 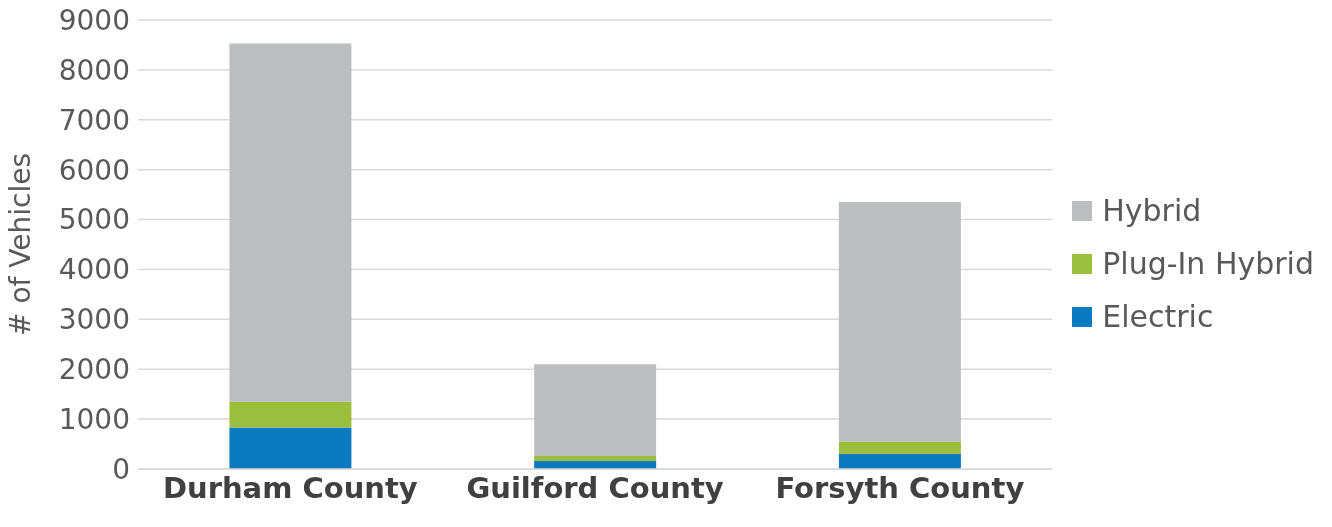 I want to click on y-tick-label: 0, so click(x=121, y=469).